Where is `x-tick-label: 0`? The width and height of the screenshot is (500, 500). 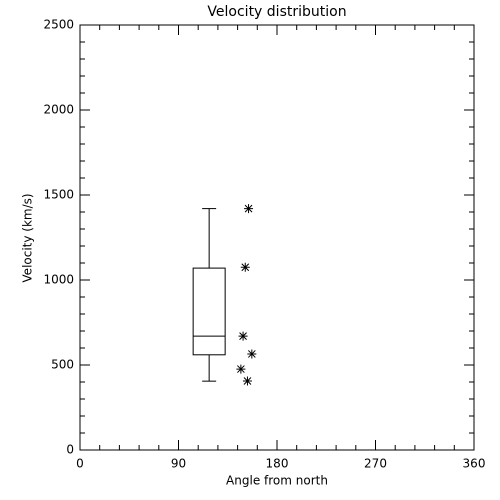
x-tick-label: 0 is located at coordinates (80, 464).